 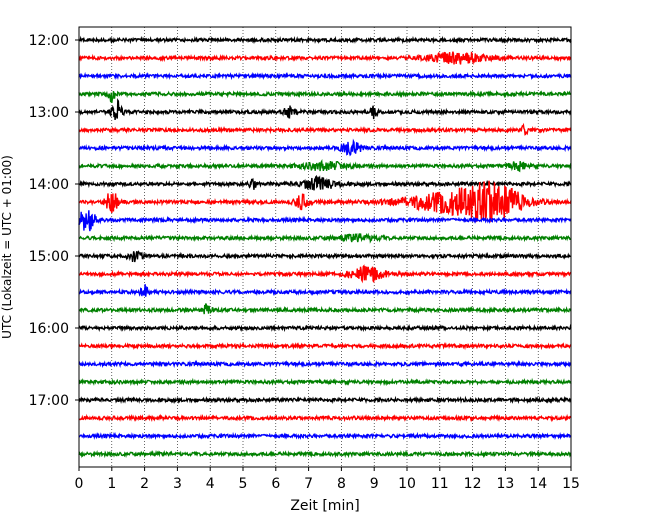 I want to click on y-axis-label: UTC (Lokalzeit = UTC + 01:00), so click(x=7, y=247).